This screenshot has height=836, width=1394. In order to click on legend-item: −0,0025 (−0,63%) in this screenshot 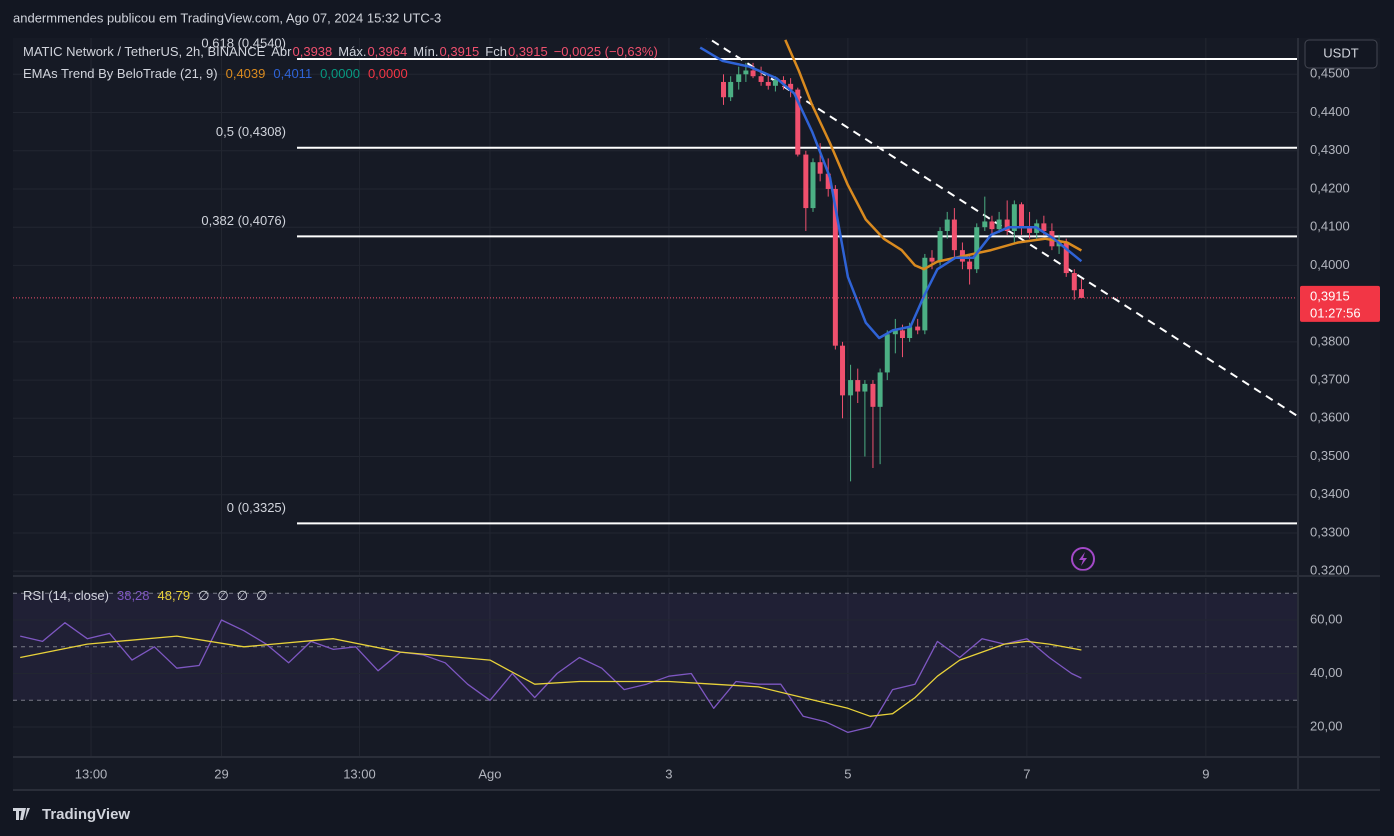, I will do `click(606, 51)`.